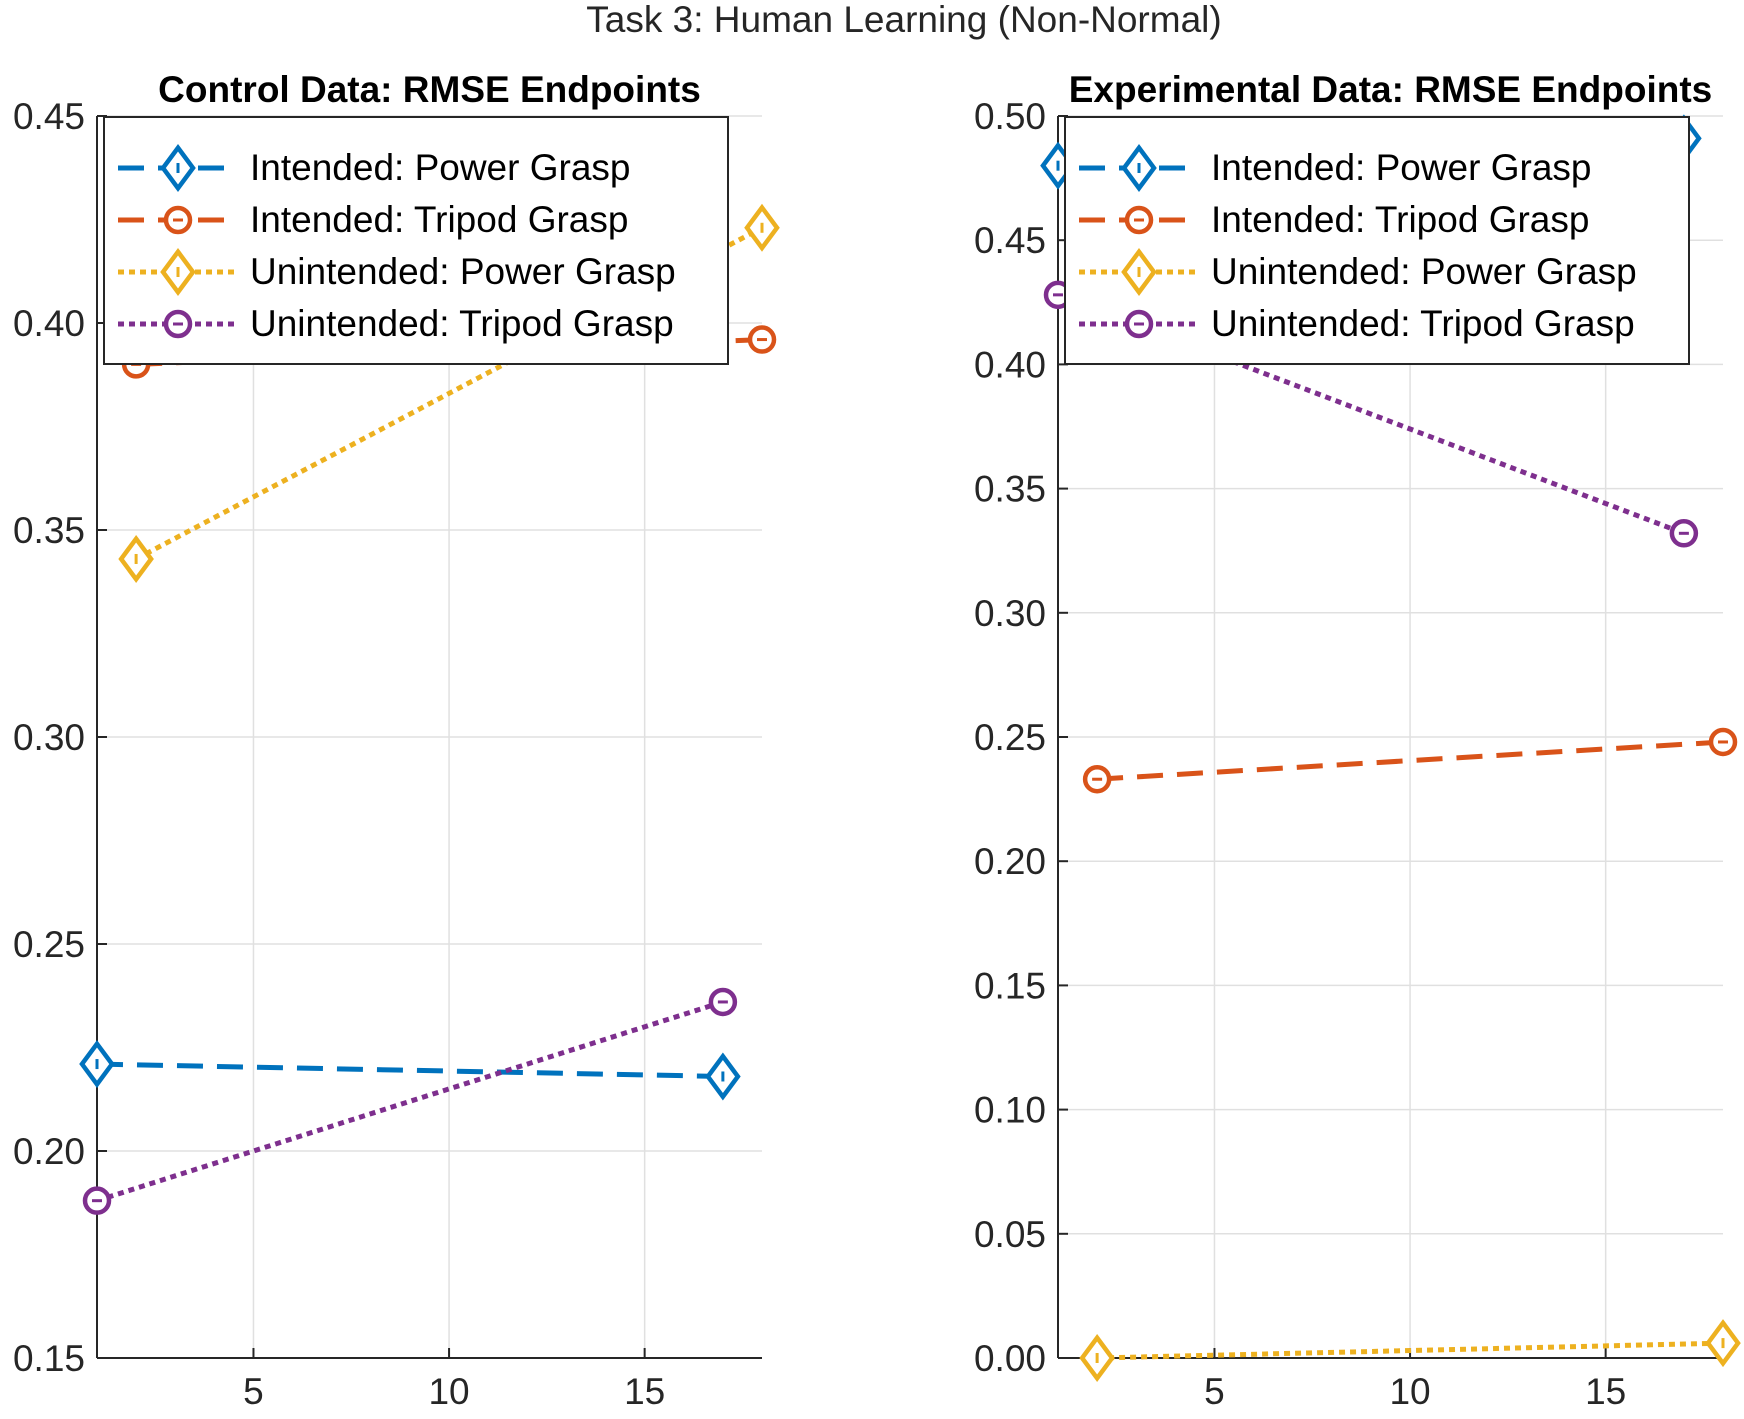 The height and width of the screenshot is (1419, 1744). Describe the element at coordinates (1010, 116) in the screenshot. I see `y-tick-label: 0.50` at that location.